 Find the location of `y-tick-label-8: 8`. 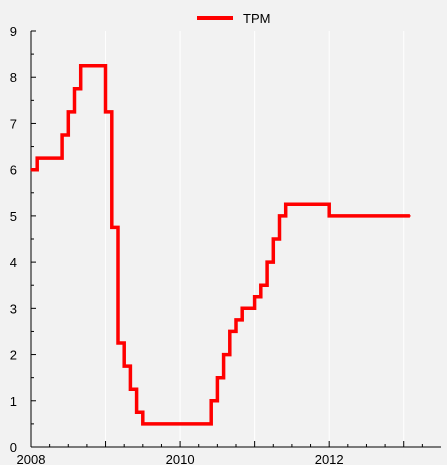

y-tick-label-8: 8 is located at coordinates (13, 77).